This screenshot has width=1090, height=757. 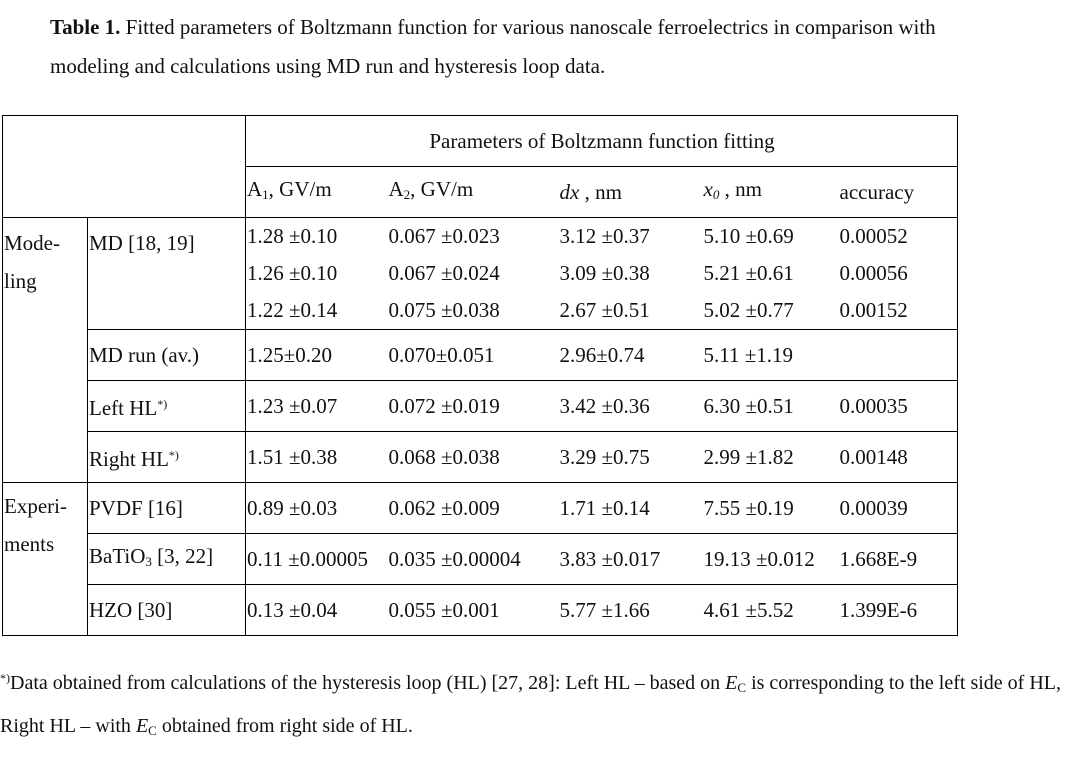 I want to click on cell-batio-accuracy: 1.668E-9, so click(x=898, y=559).